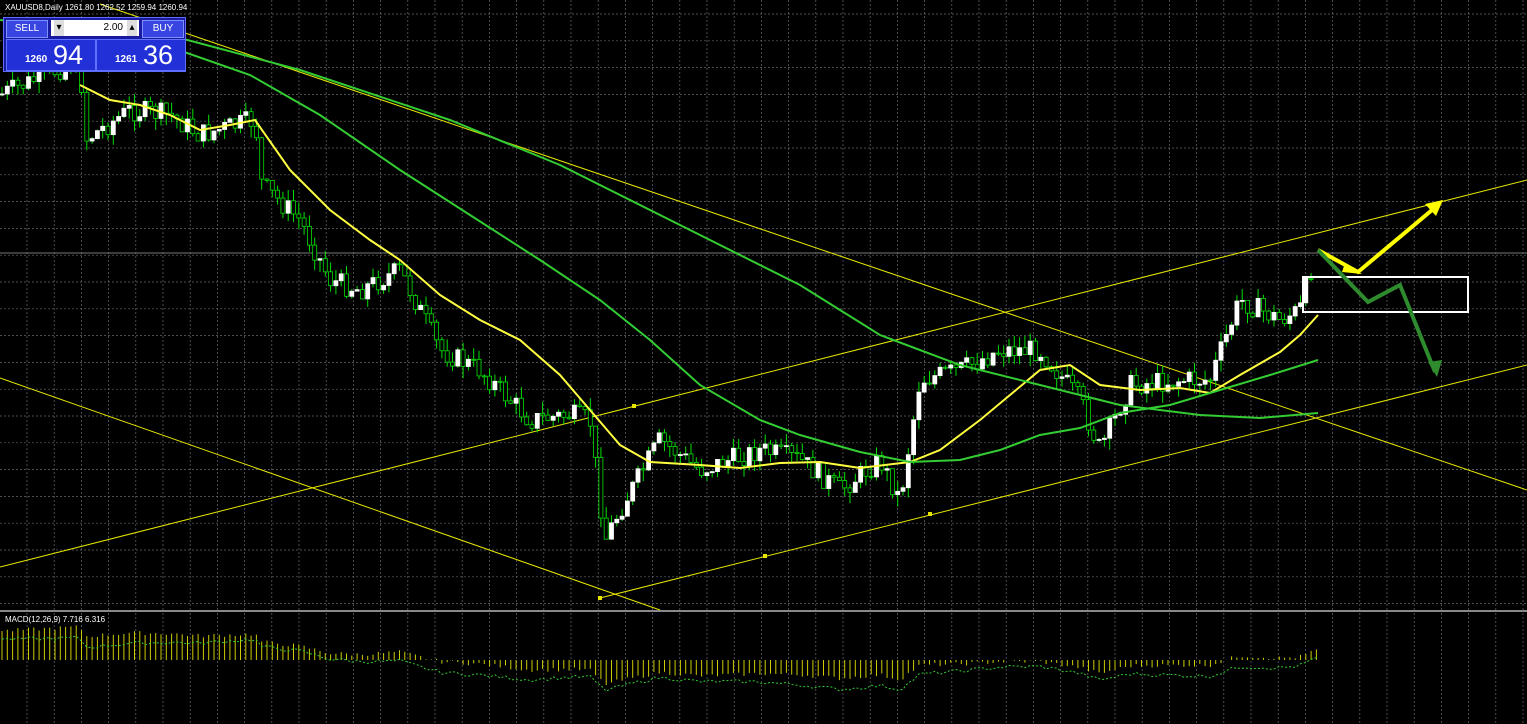  I want to click on buy-price-main: 1261, so click(126, 59).